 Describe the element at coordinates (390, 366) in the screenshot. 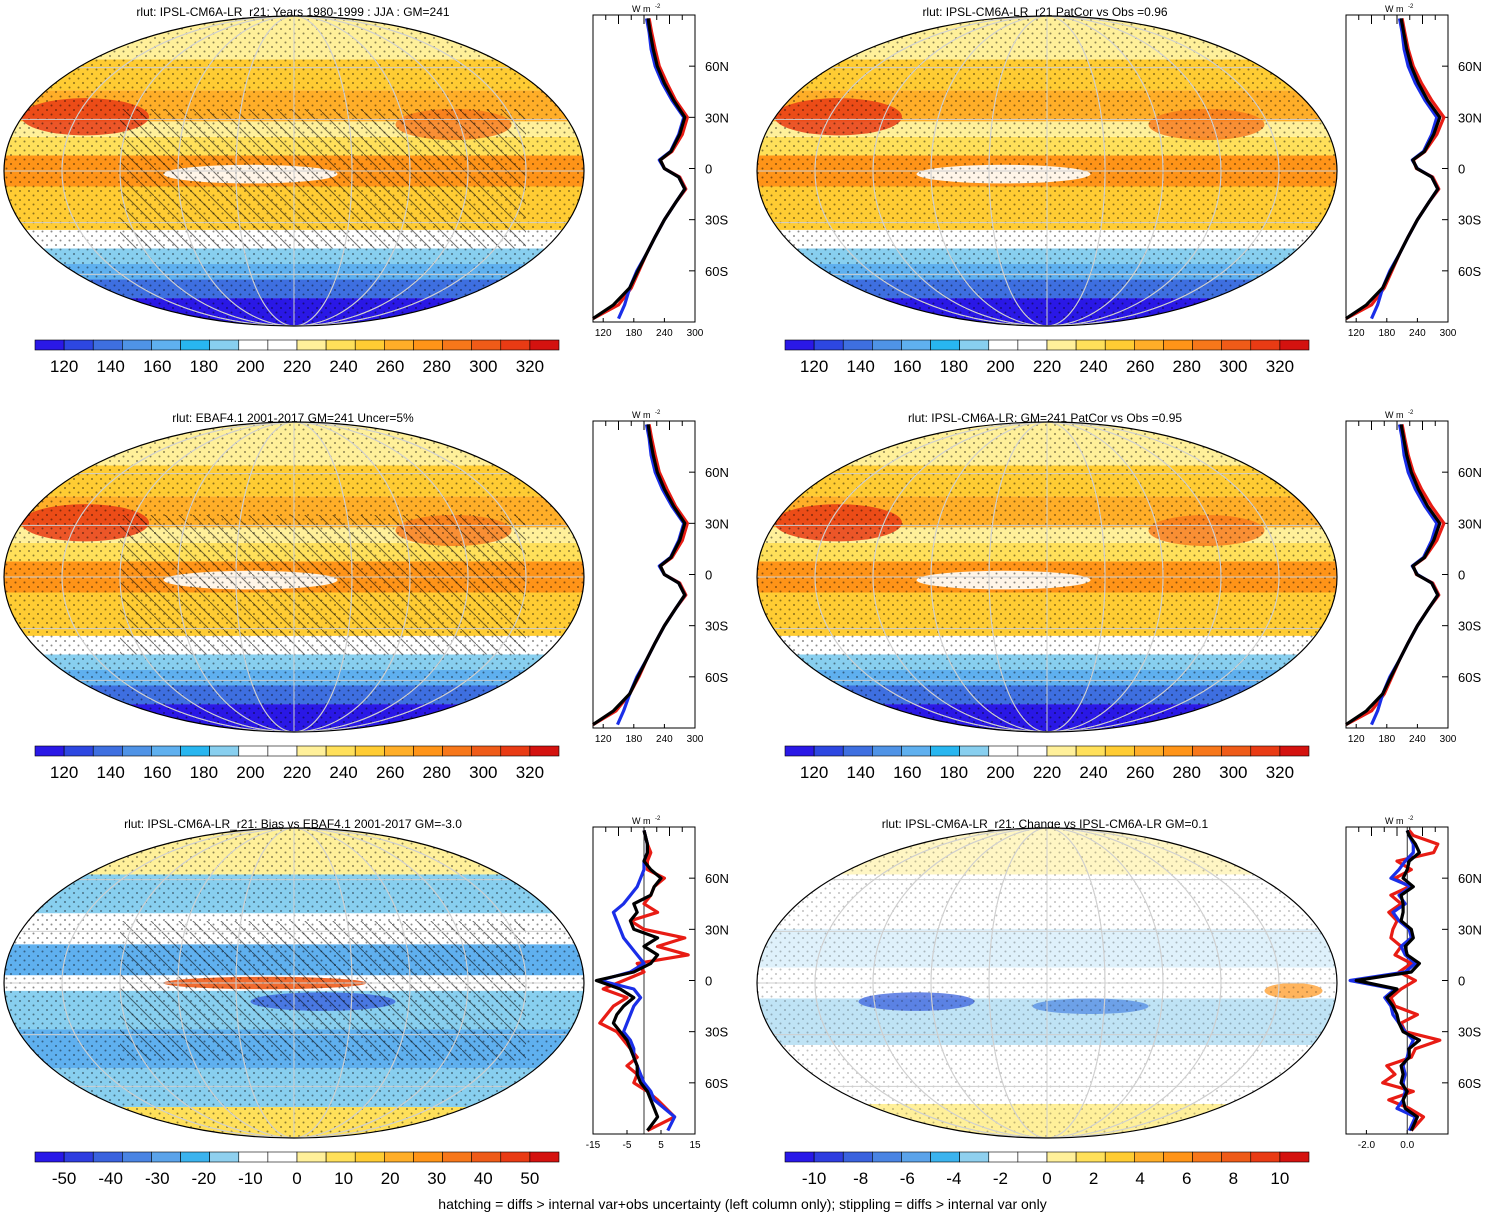

I see `colorbar-tick-label: 260` at that location.